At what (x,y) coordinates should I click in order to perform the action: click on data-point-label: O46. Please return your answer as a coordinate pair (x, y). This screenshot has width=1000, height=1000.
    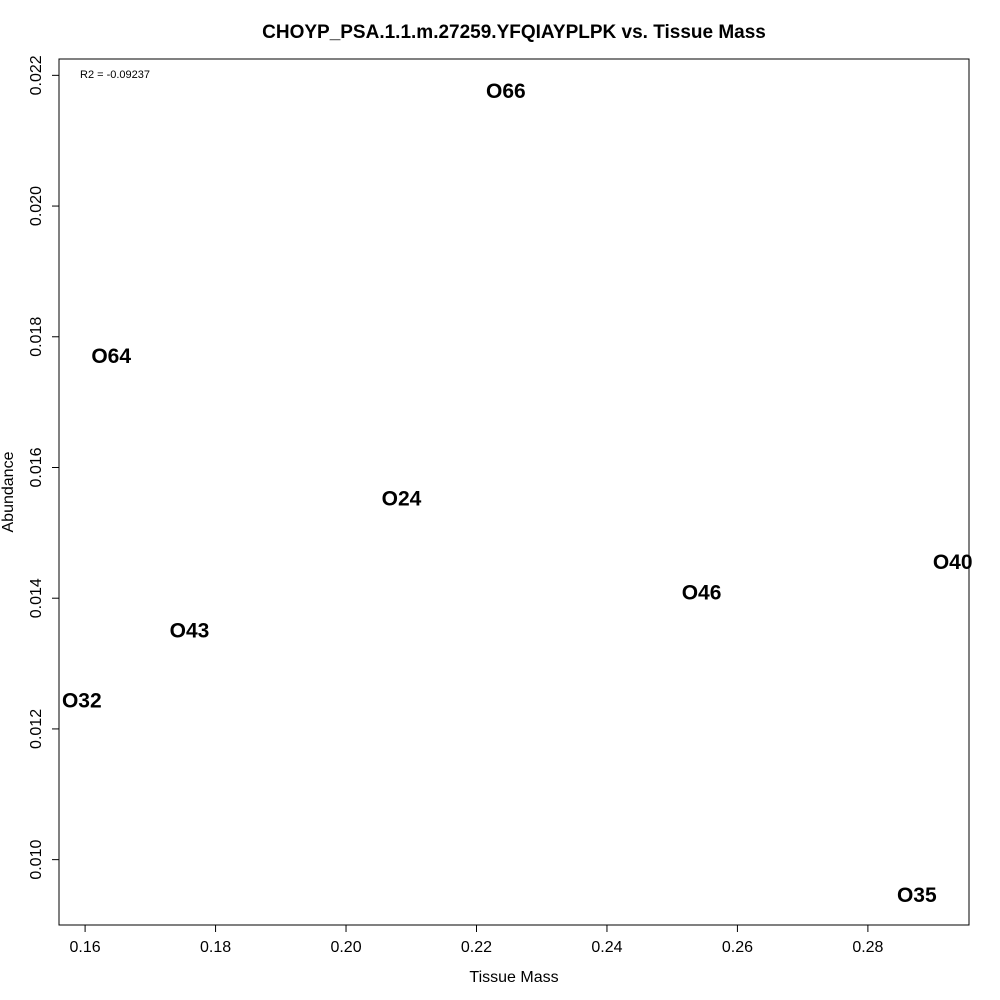
    Looking at the image, I should click on (702, 592).